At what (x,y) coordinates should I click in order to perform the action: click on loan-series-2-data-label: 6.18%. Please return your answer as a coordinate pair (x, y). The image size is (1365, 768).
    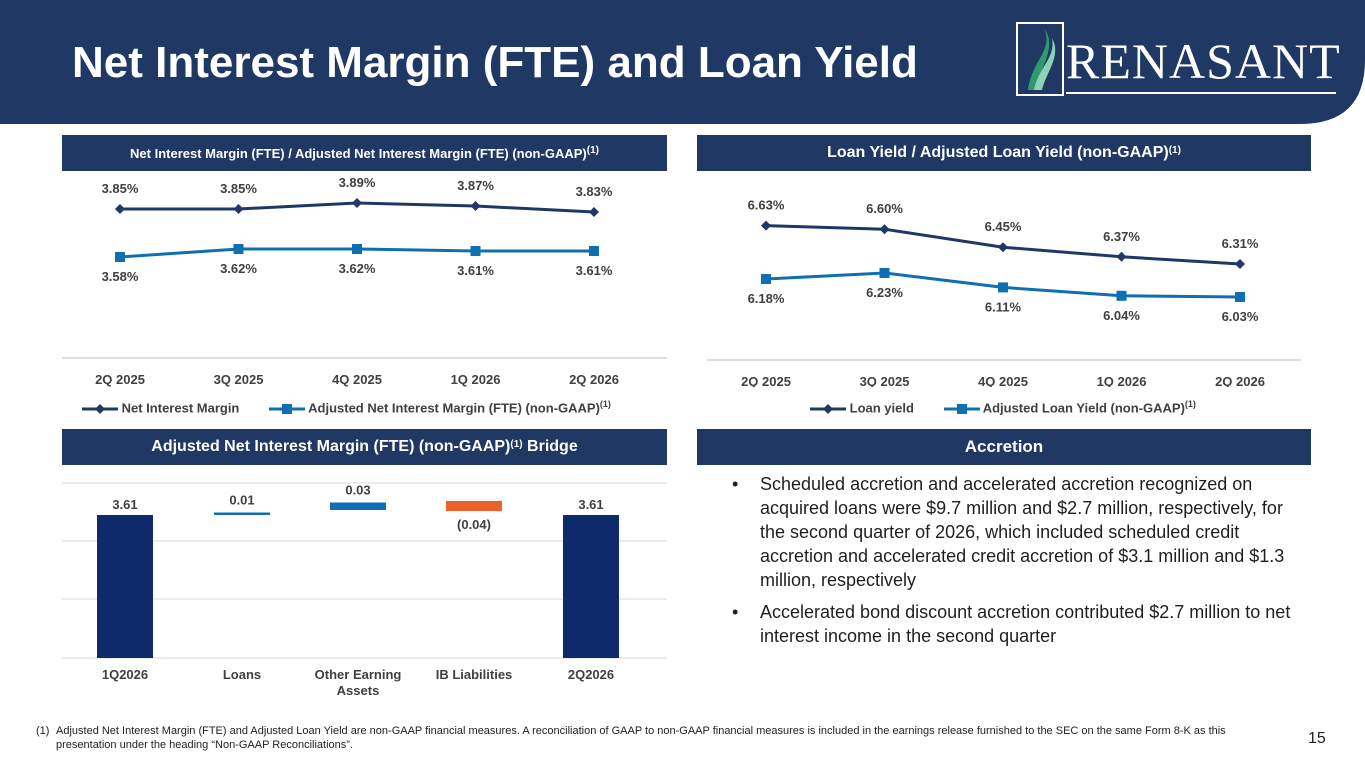
    Looking at the image, I should click on (766, 298).